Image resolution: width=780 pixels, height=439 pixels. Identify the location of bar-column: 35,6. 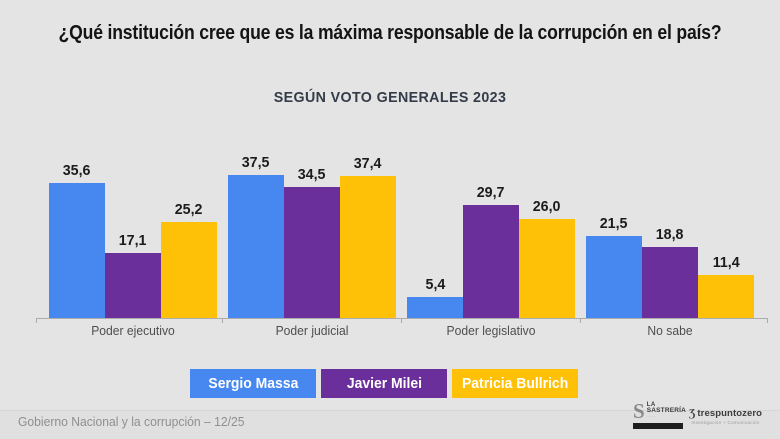
(77, 240).